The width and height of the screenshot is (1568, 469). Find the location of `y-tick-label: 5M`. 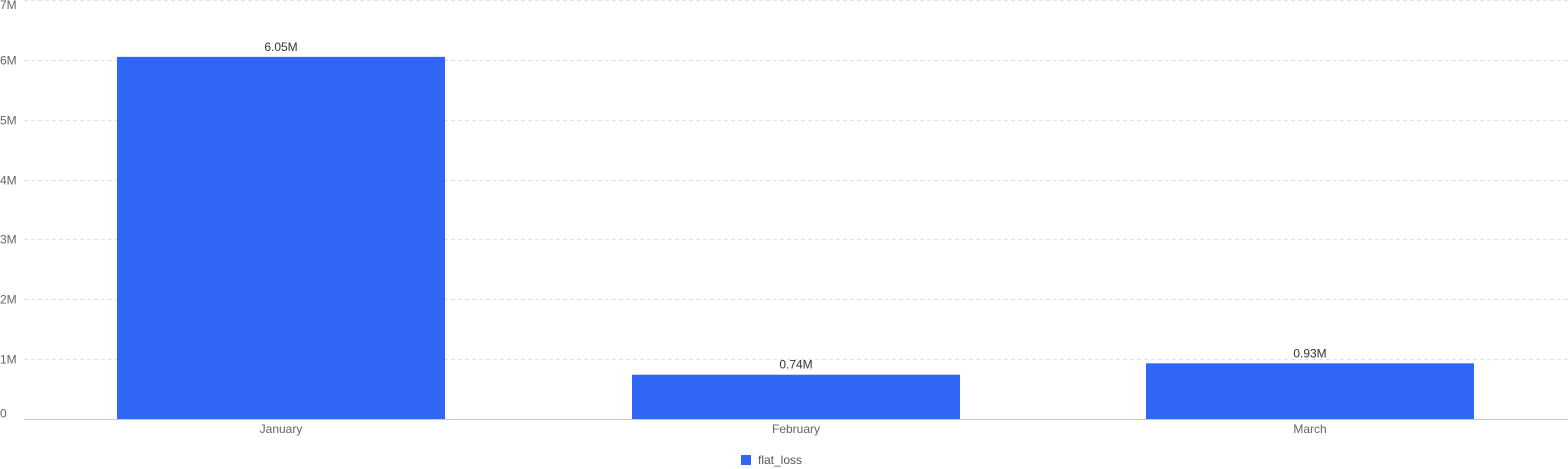

y-tick-label: 5M is located at coordinates (8, 121).